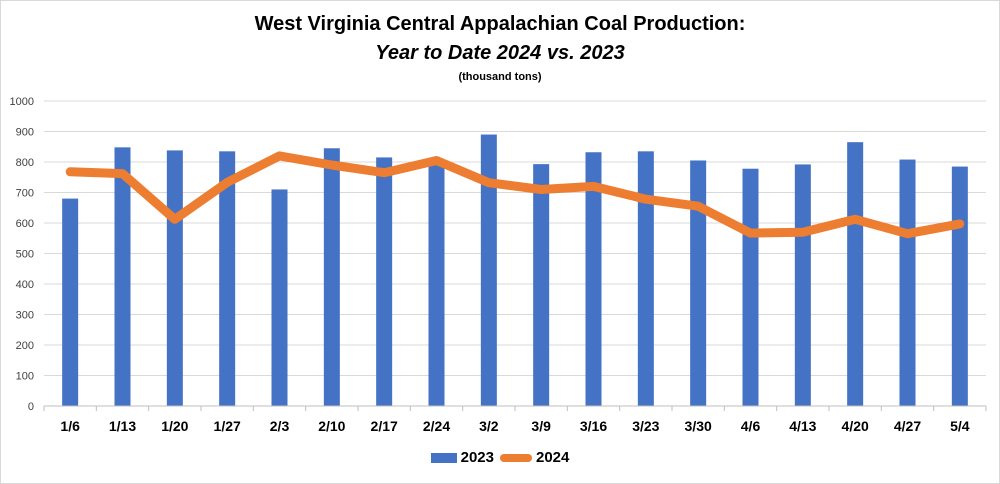  I want to click on x-tick-label: 2/24, so click(436, 426).